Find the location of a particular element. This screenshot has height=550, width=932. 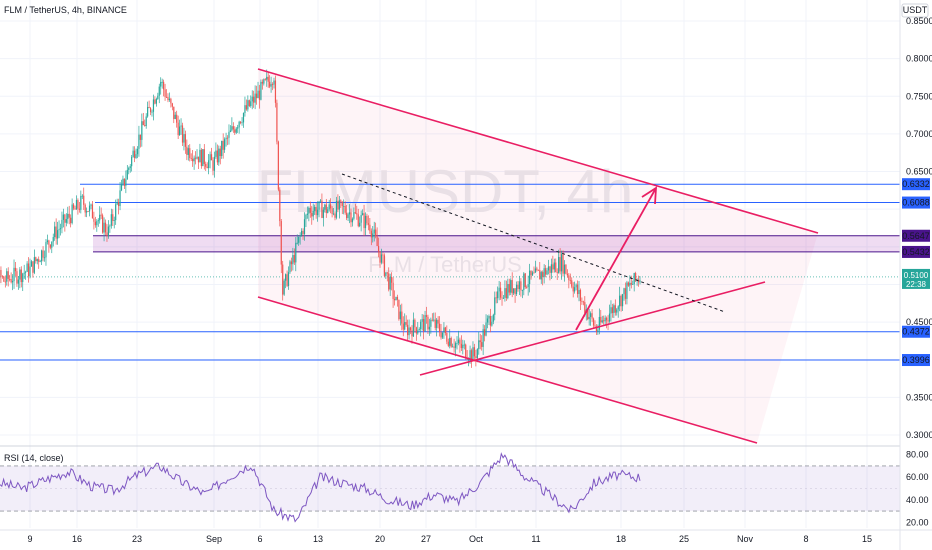

price-tick: 0.3000 is located at coordinates (919, 435).